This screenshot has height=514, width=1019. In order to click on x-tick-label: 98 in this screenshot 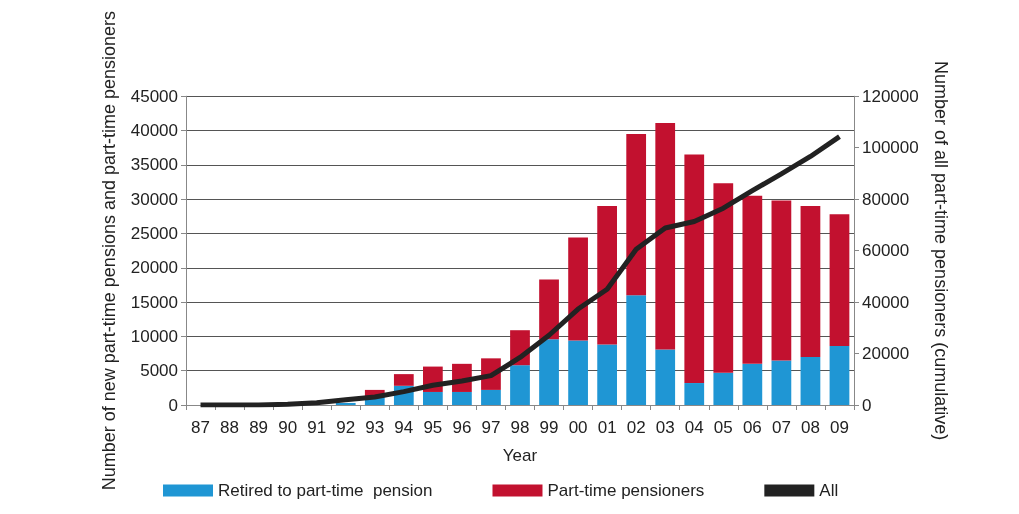, I will do `click(520, 427)`.